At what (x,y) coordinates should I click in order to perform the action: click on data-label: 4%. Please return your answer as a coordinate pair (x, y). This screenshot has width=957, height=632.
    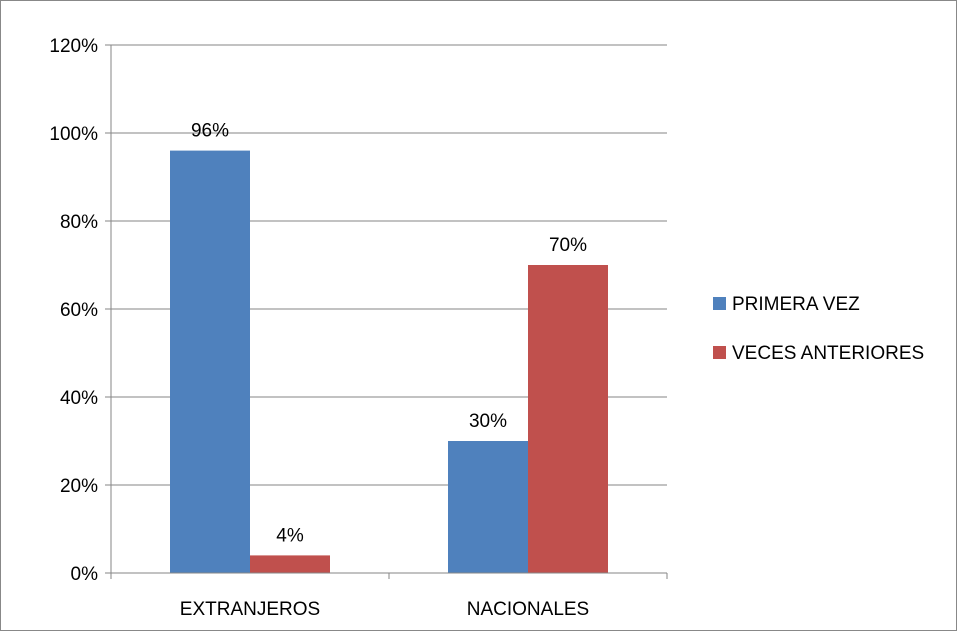
    Looking at the image, I should click on (290, 535).